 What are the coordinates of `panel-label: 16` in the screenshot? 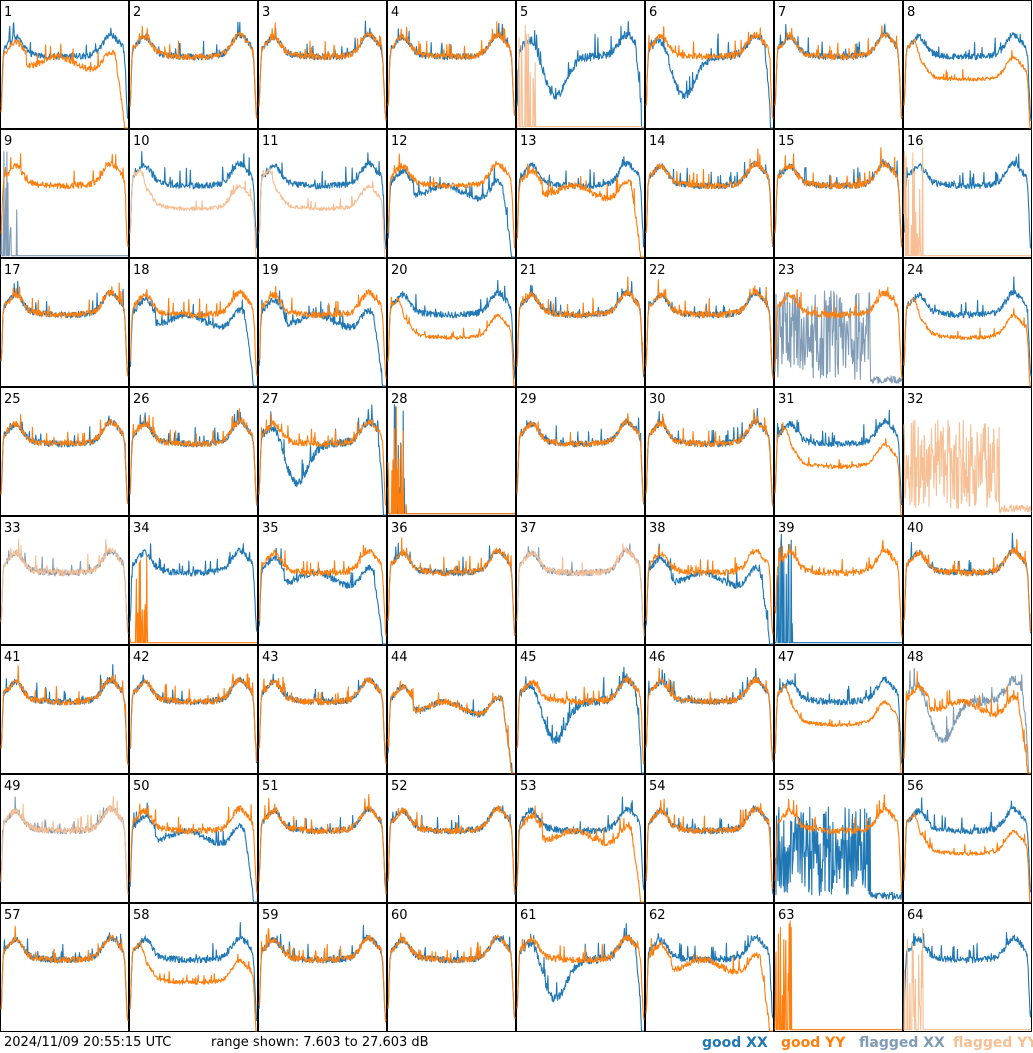 It's located at (915, 141).